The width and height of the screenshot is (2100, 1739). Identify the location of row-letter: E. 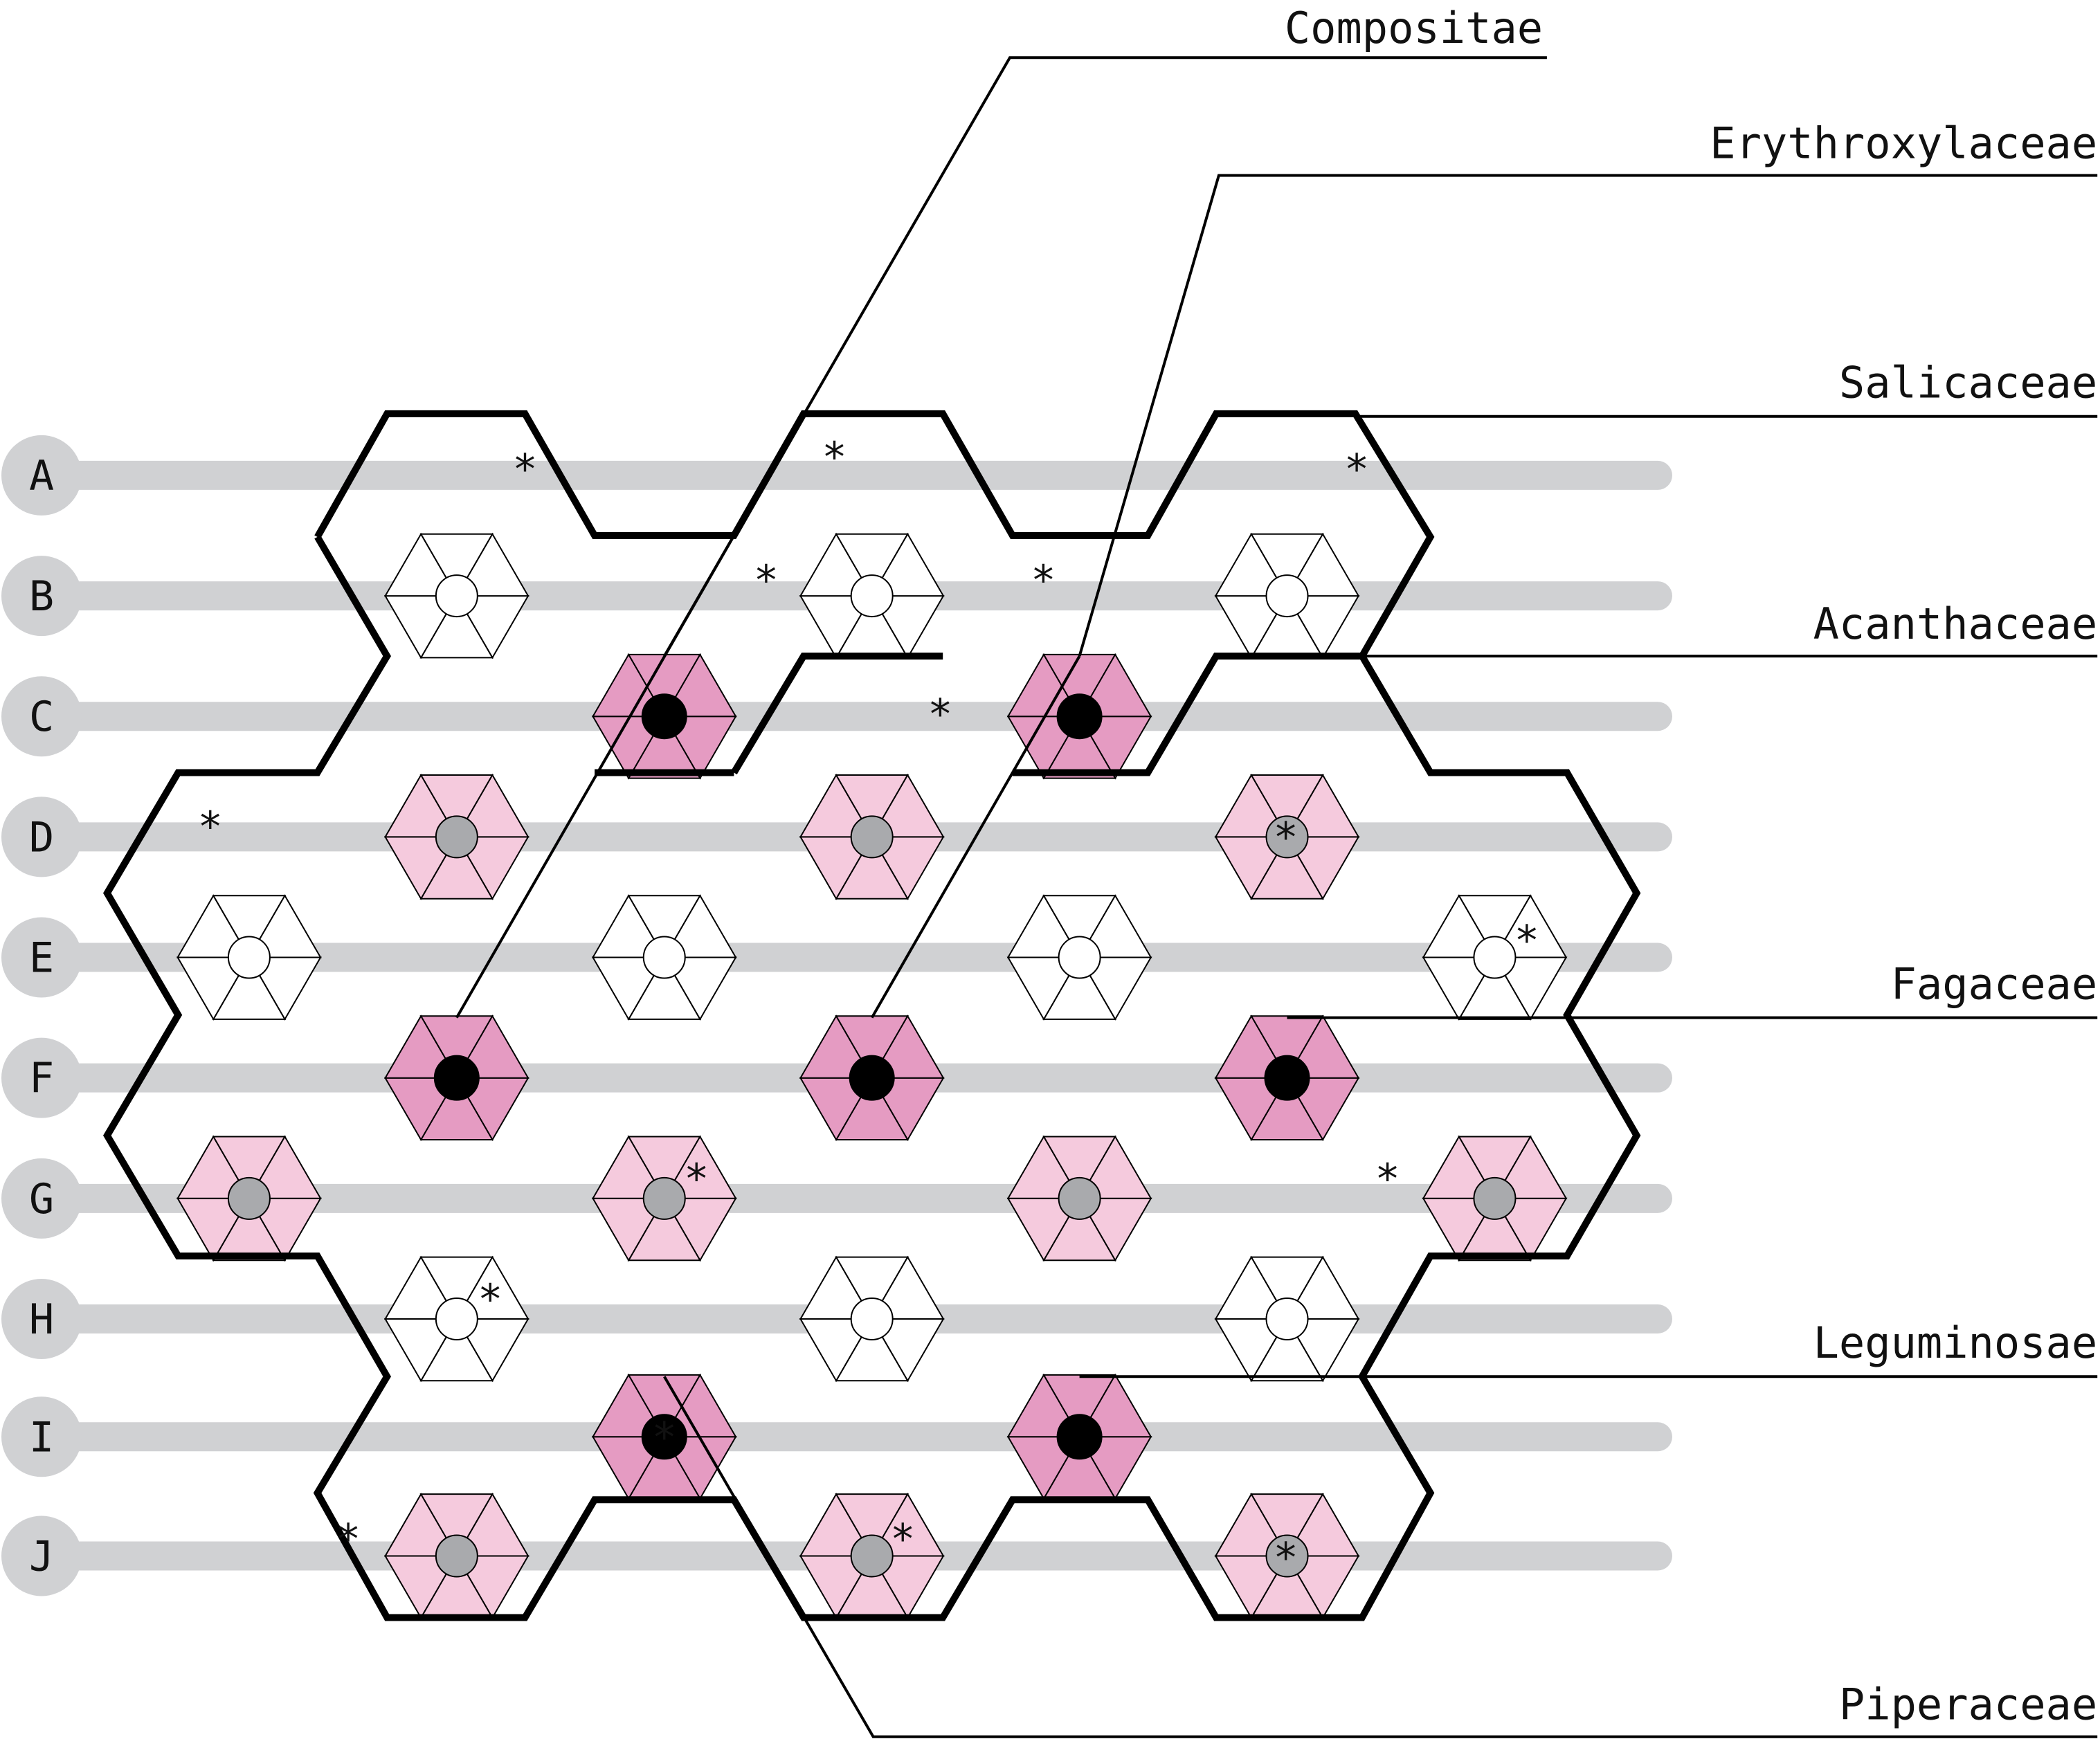
(41, 958).